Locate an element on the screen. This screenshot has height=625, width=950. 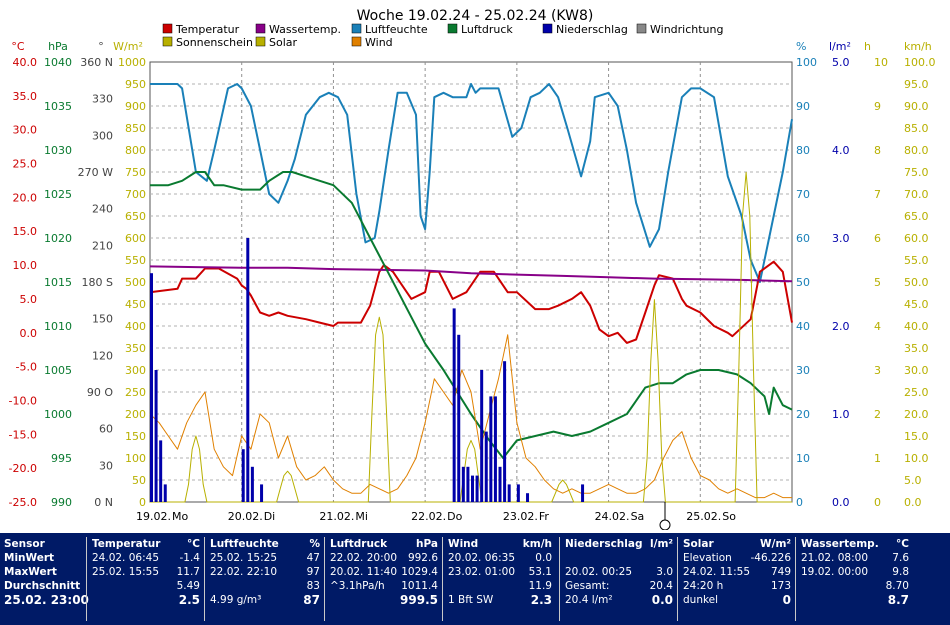
stats-time: 20.02. 06:35 is located at coordinates (481, 558).